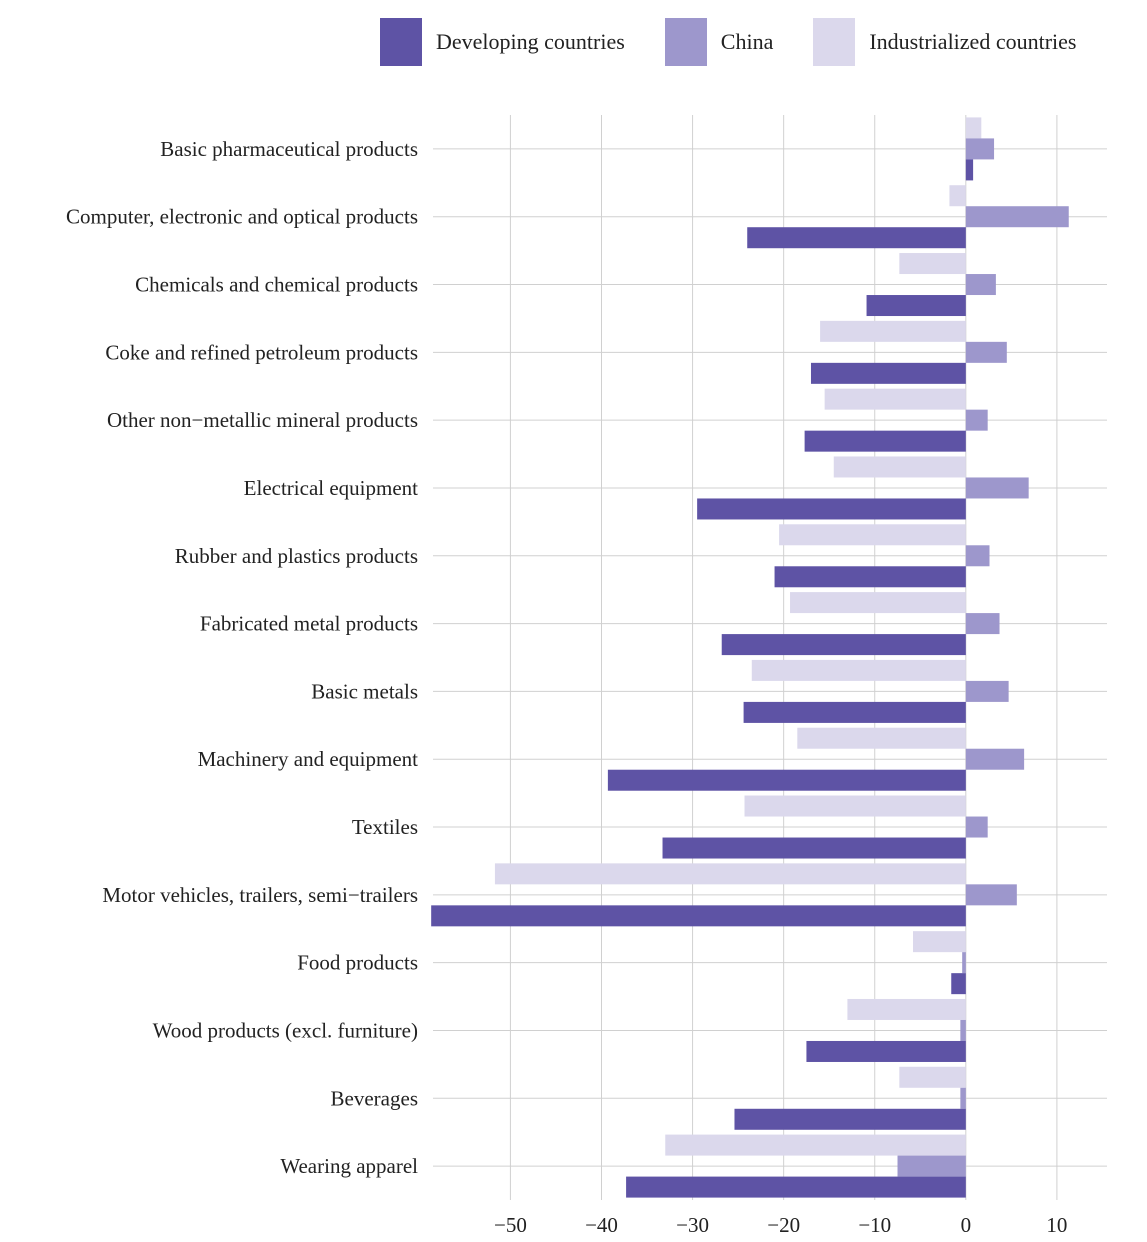 The image size is (1147, 1242). What do you see at coordinates (786, 780) in the screenshot?
I see `bar-developing-countries-machinery-and-equipment` at bounding box center [786, 780].